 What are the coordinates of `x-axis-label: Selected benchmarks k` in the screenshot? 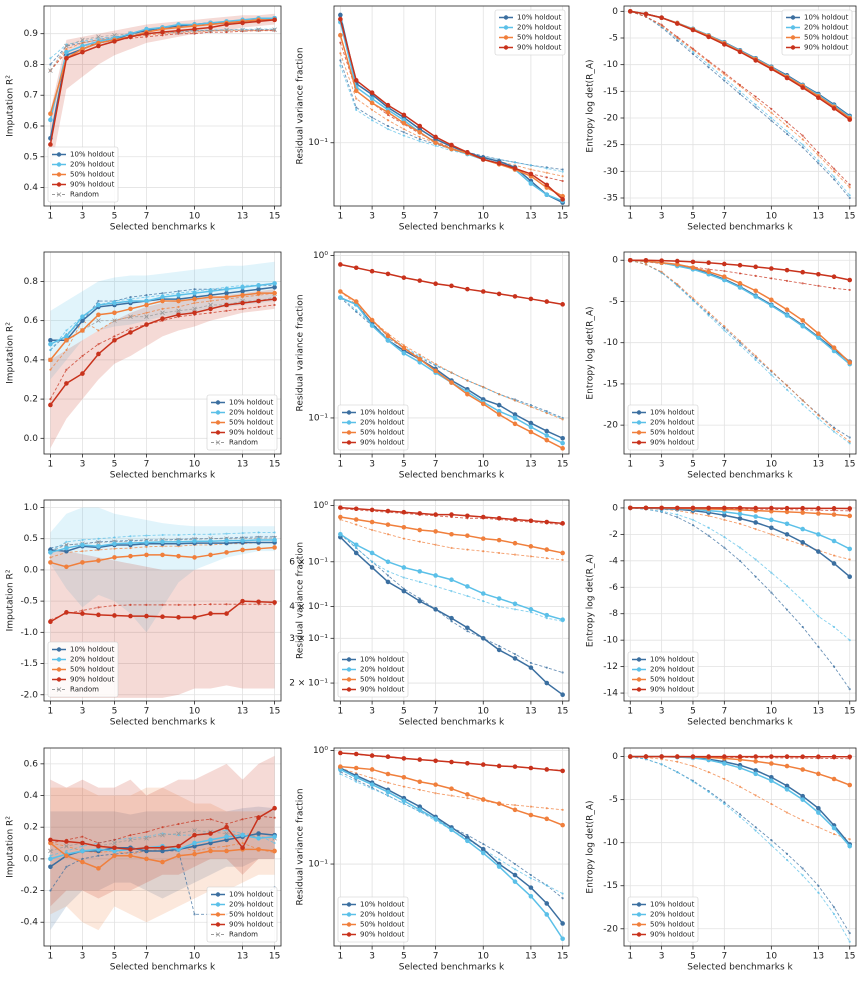 It's located at (163, 228).